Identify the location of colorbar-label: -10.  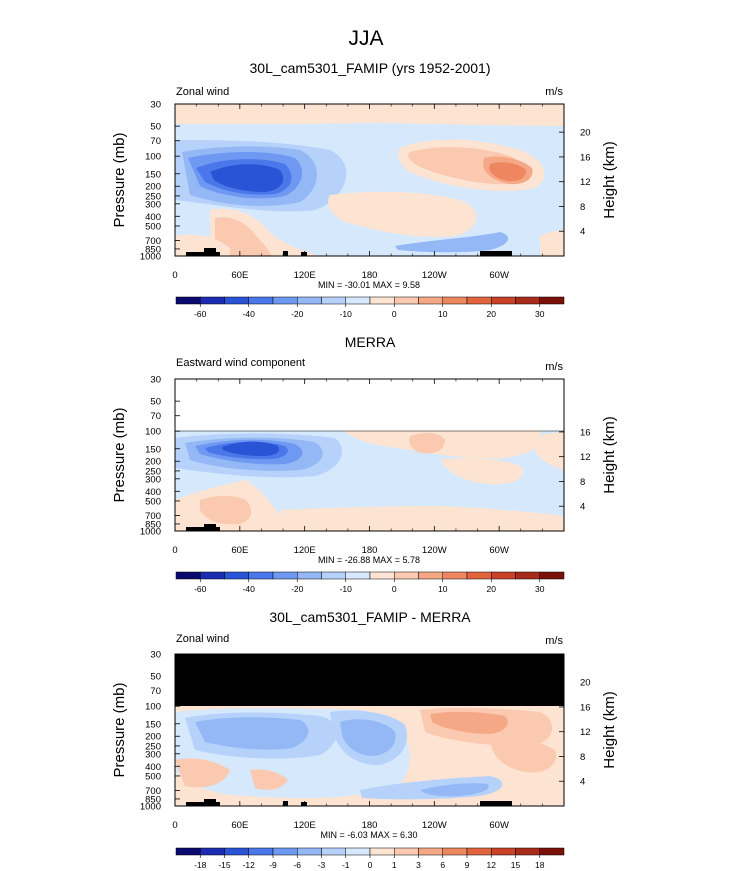
(346, 589).